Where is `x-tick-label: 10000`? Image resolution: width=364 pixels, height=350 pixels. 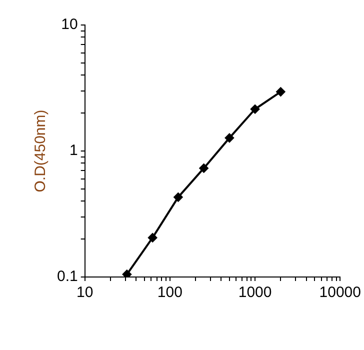
x-tick-label: 10000 is located at coordinates (340, 293).